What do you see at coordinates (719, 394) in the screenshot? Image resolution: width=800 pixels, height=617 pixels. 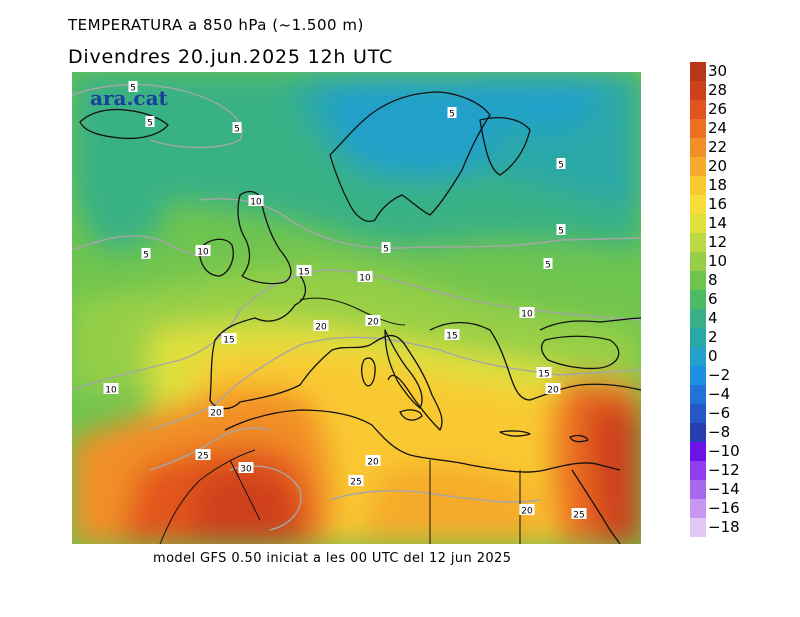 I see `legend-label: −4` at bounding box center [719, 394].